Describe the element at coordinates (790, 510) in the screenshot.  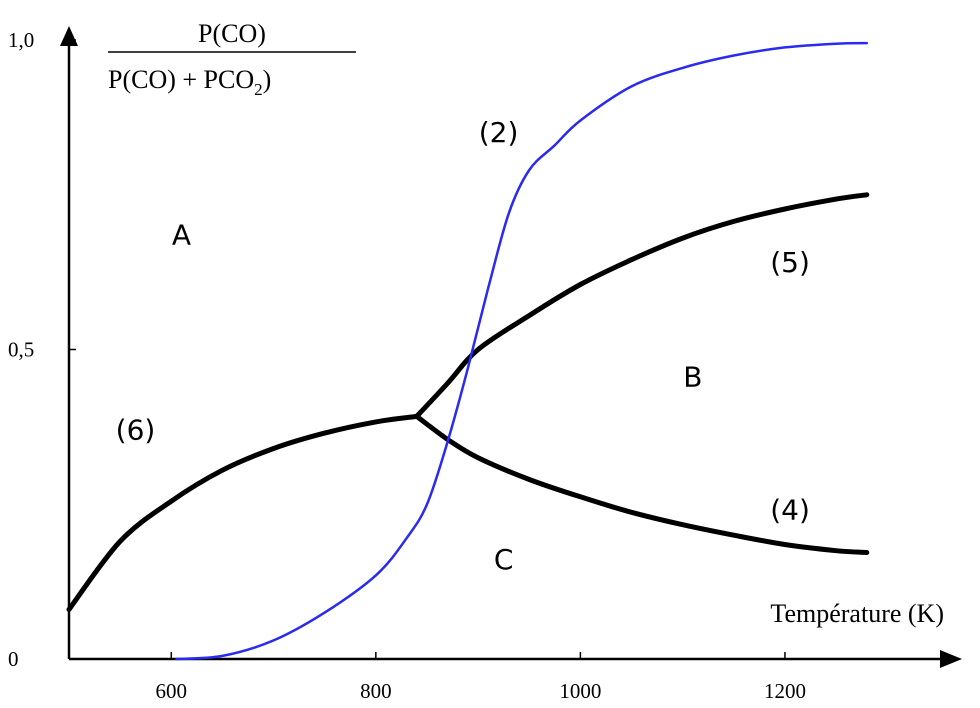
I see `curve-label: (4)` at that location.